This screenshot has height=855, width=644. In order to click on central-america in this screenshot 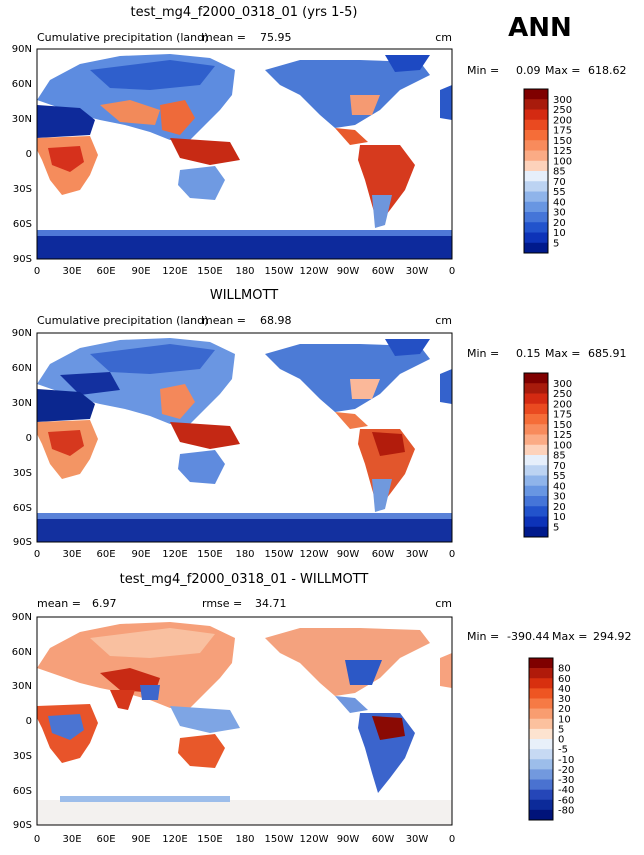, I will do `click(351, 136)`.